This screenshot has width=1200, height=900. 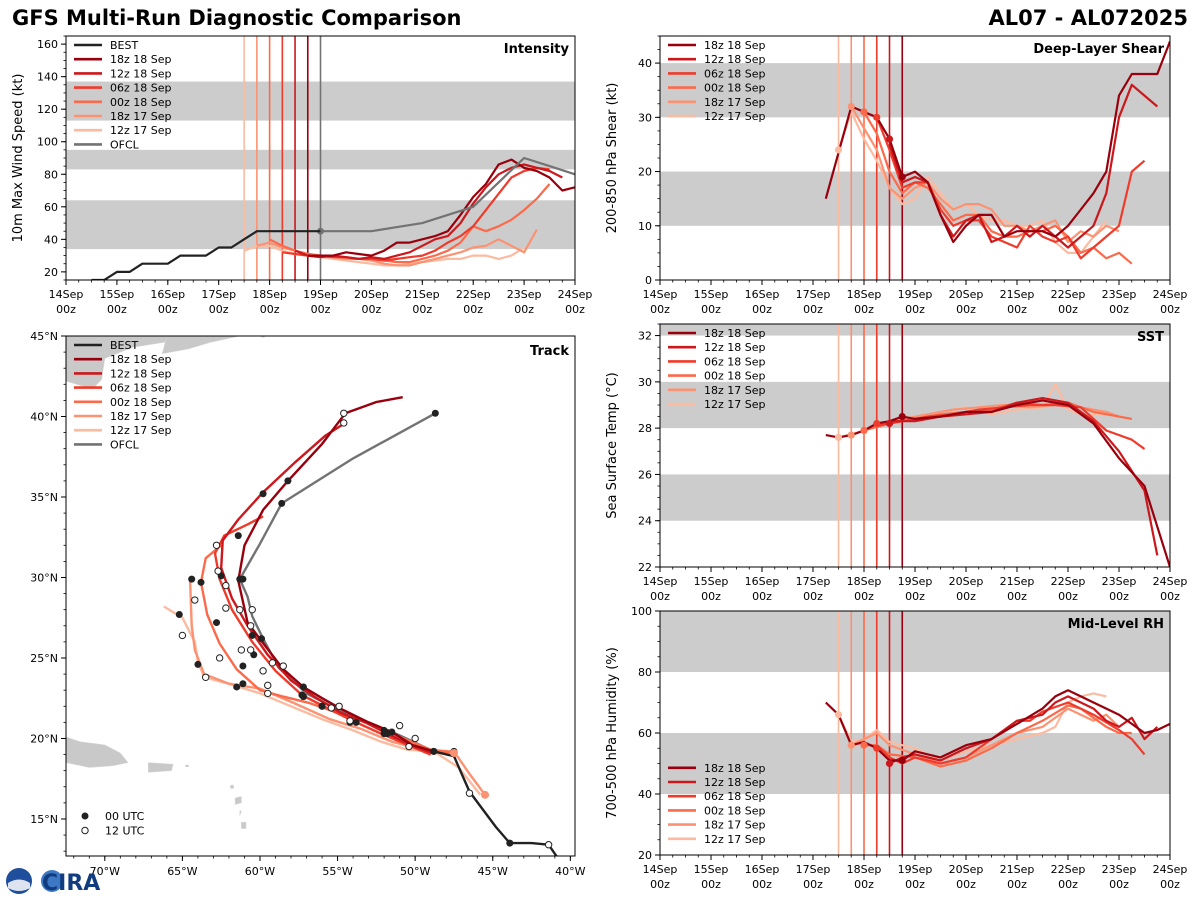 I want to click on x-tick-label: 65°W, so click(x=182, y=871).